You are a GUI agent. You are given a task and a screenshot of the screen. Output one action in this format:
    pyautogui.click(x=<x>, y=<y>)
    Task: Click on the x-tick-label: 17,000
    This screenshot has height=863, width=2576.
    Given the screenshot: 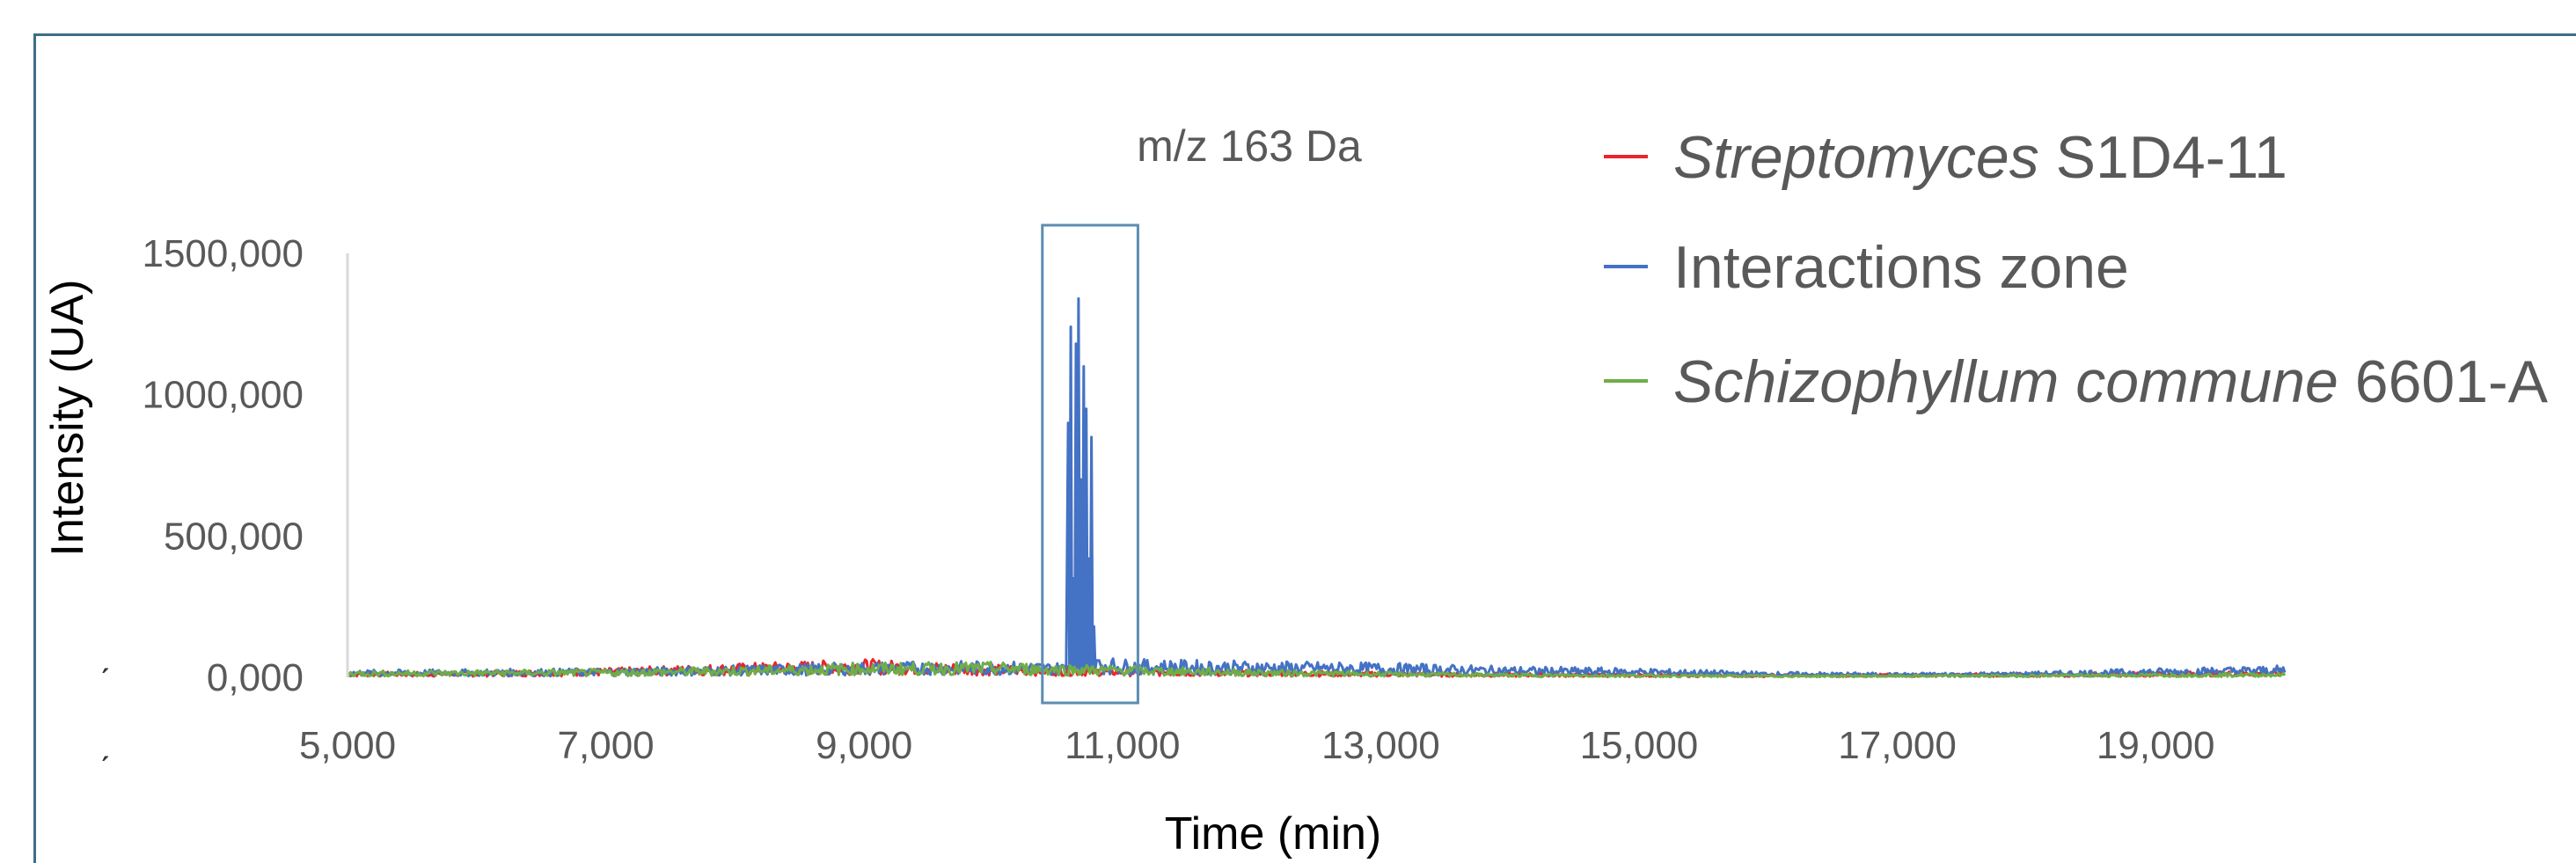 What is the action you would take?
    pyautogui.click(x=1897, y=745)
    